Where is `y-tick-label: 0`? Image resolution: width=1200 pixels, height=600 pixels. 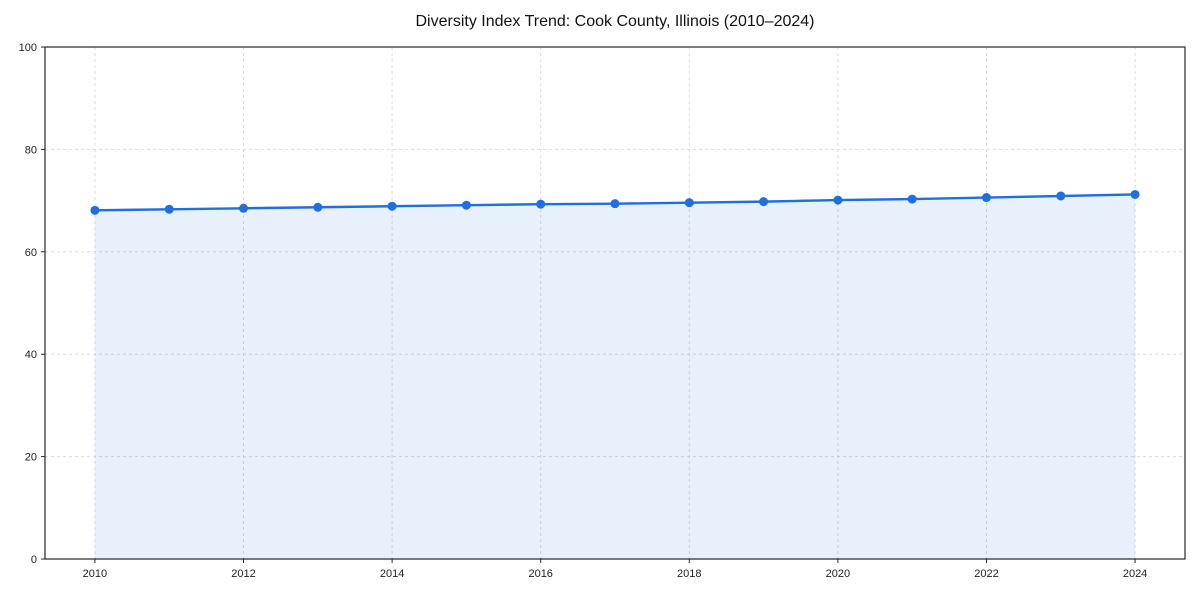 y-tick-label: 0 is located at coordinates (34, 560).